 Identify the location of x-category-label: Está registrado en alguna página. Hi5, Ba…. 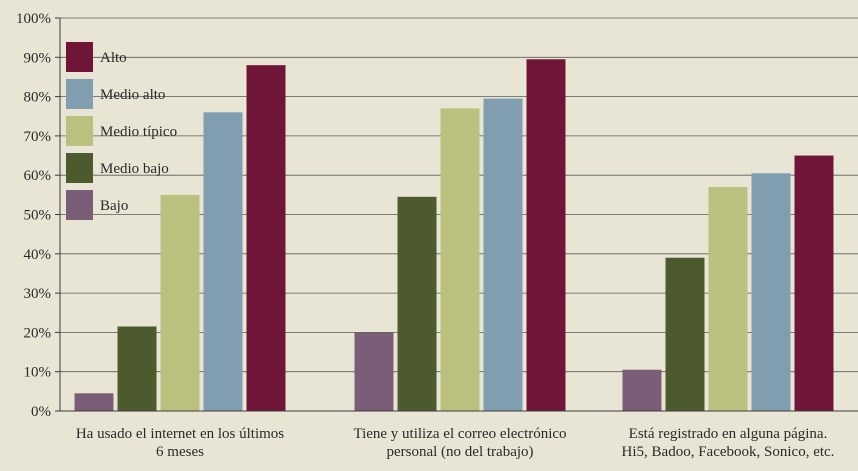
(728, 443).